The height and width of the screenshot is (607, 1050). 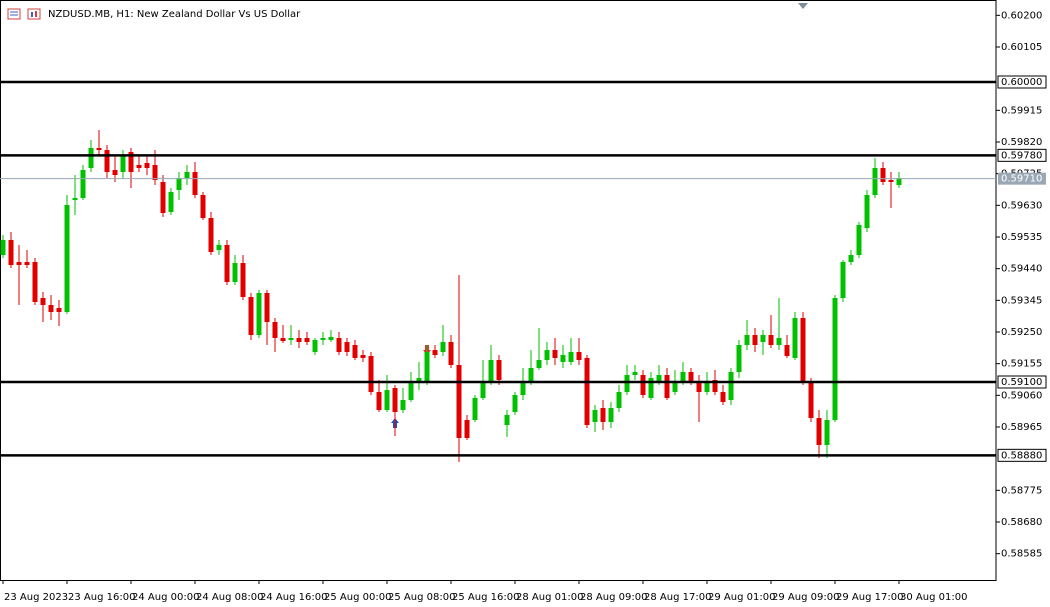 I want to click on y-tick-label: 0.58680, so click(x=1021, y=522).